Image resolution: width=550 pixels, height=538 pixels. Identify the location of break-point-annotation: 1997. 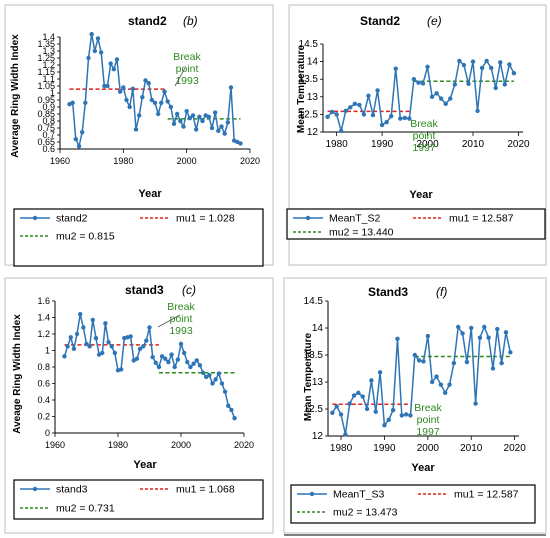
(428, 432).